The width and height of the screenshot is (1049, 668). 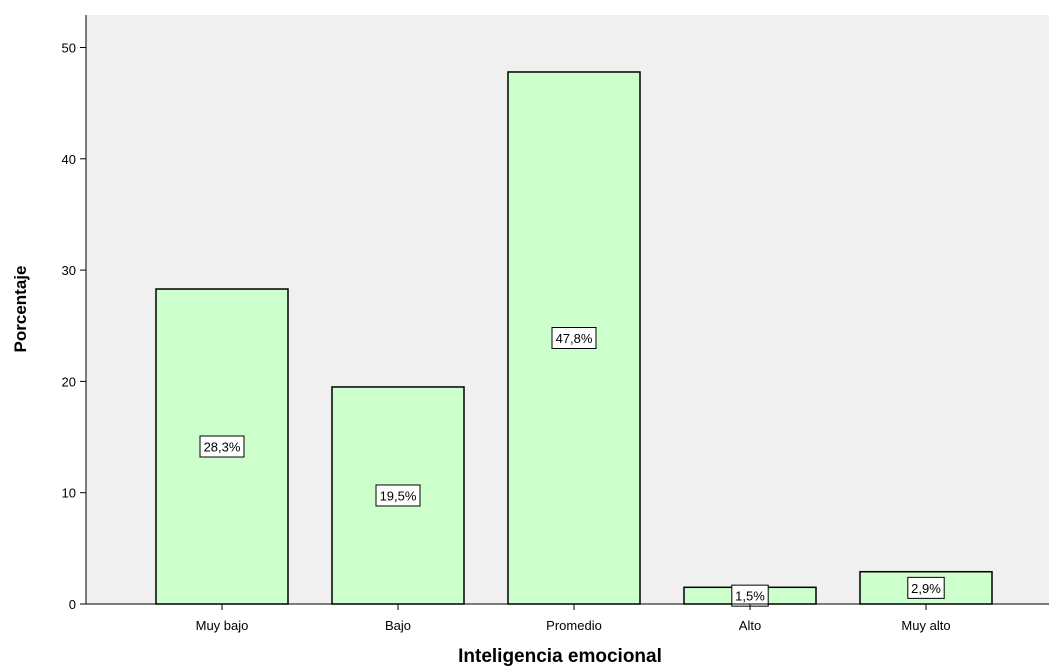 I want to click on data-label-text: 2,9%, so click(x=926, y=588).